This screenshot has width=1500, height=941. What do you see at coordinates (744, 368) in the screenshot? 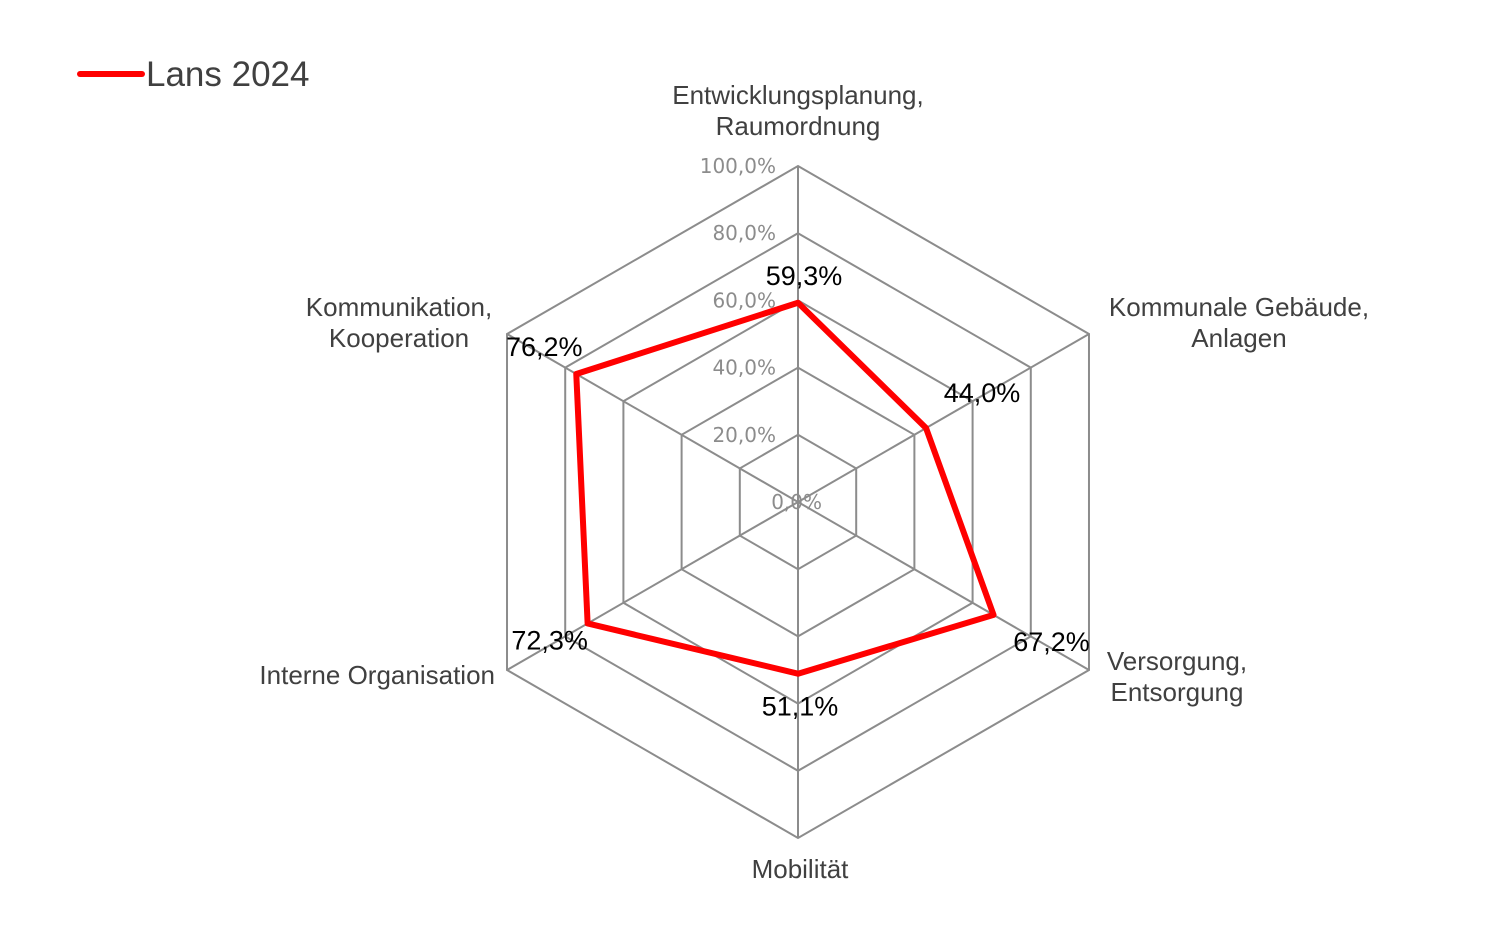
I see `radial-tick-label: 40,0%` at bounding box center [744, 368].